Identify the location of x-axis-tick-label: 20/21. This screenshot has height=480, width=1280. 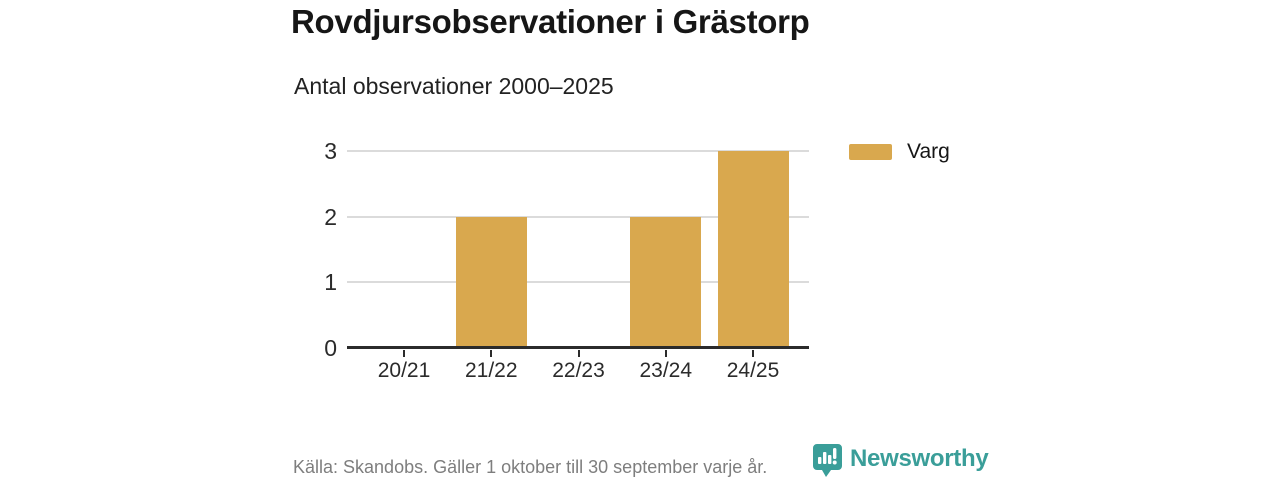
(404, 370).